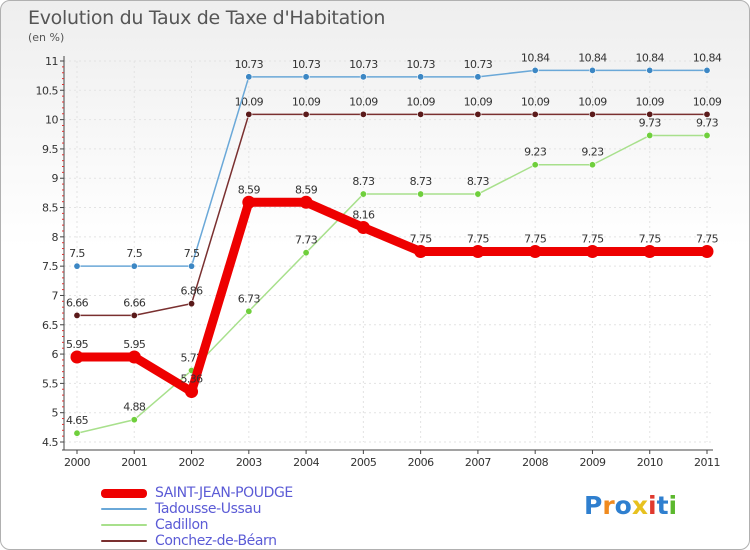 Image resolution: width=750 pixels, height=550 pixels. Describe the element at coordinates (124, 493) in the screenshot. I see `legend-swatch-saint-jean-poudge` at that location.